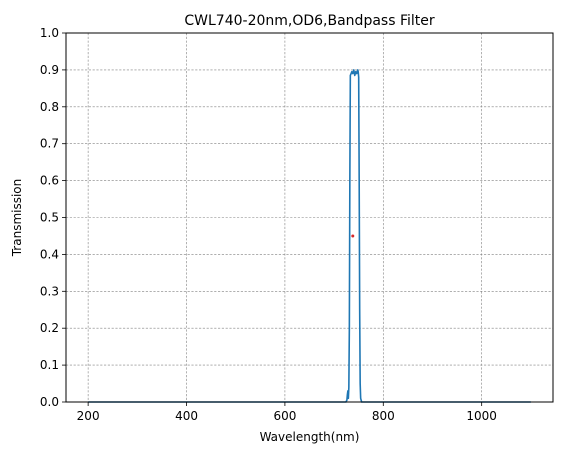  What do you see at coordinates (284, 416) in the screenshot?
I see `x-tick-label: 600` at bounding box center [284, 416].